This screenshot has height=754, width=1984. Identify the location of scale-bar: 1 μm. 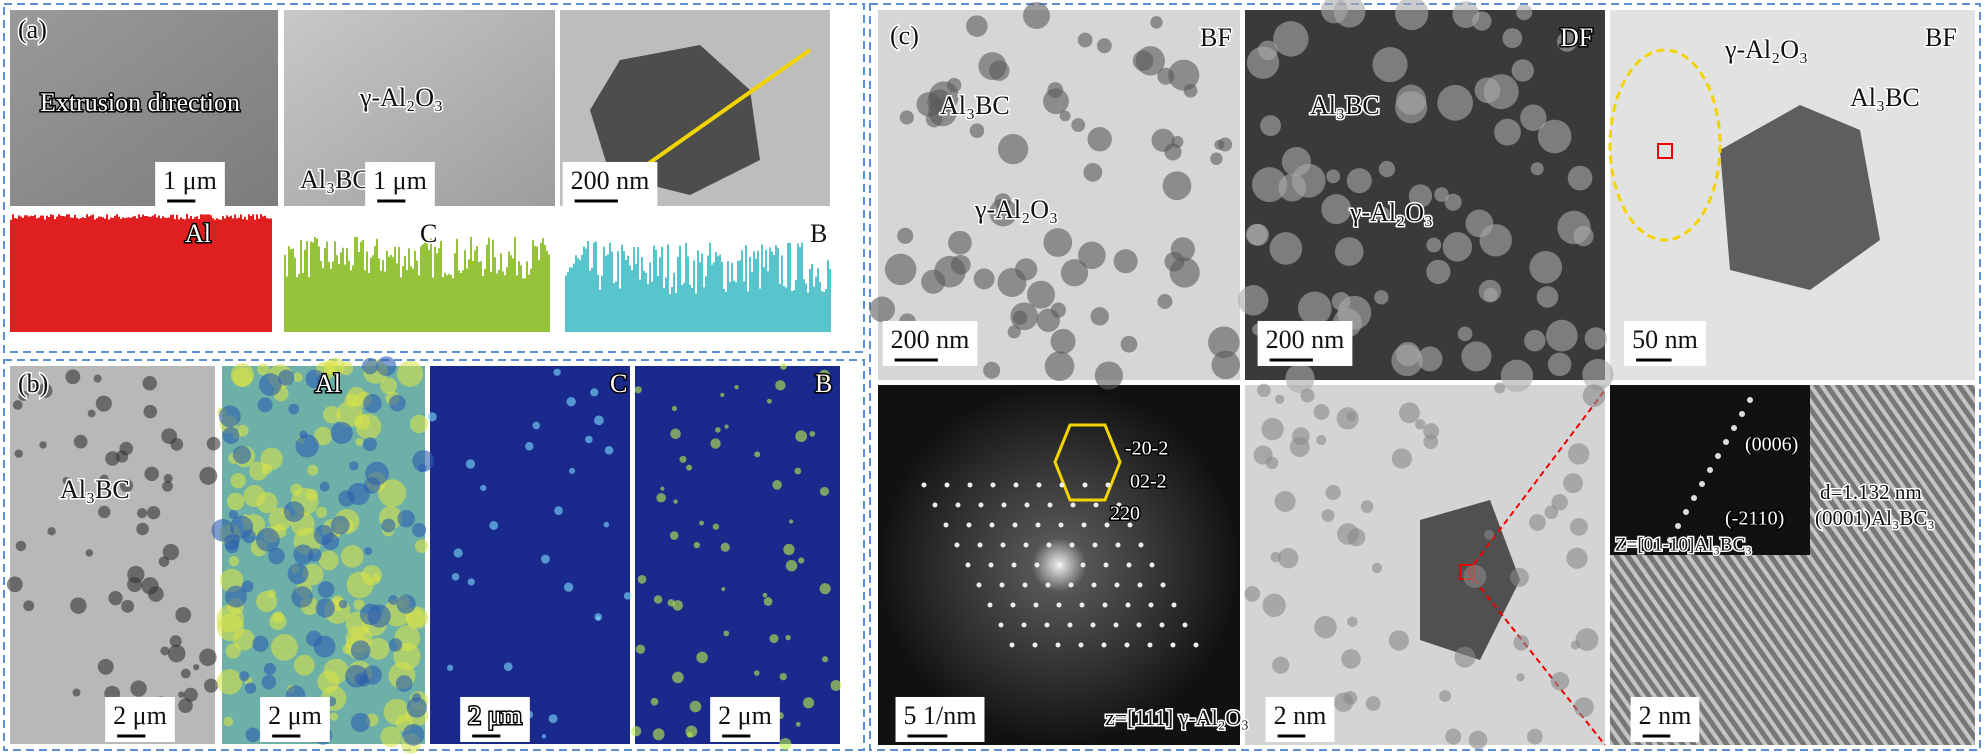
(400, 180).